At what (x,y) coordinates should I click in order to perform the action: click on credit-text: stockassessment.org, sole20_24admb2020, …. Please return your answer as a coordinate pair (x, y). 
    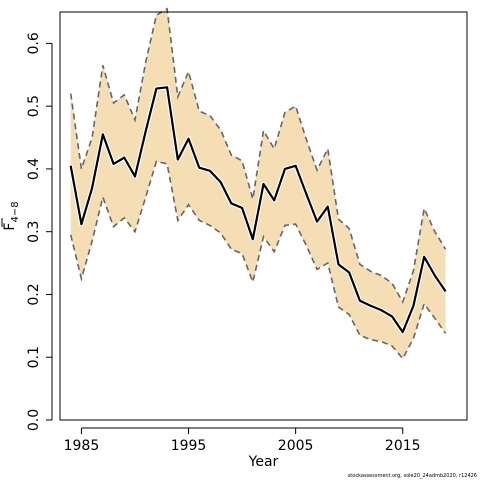
    Looking at the image, I should click on (412, 476).